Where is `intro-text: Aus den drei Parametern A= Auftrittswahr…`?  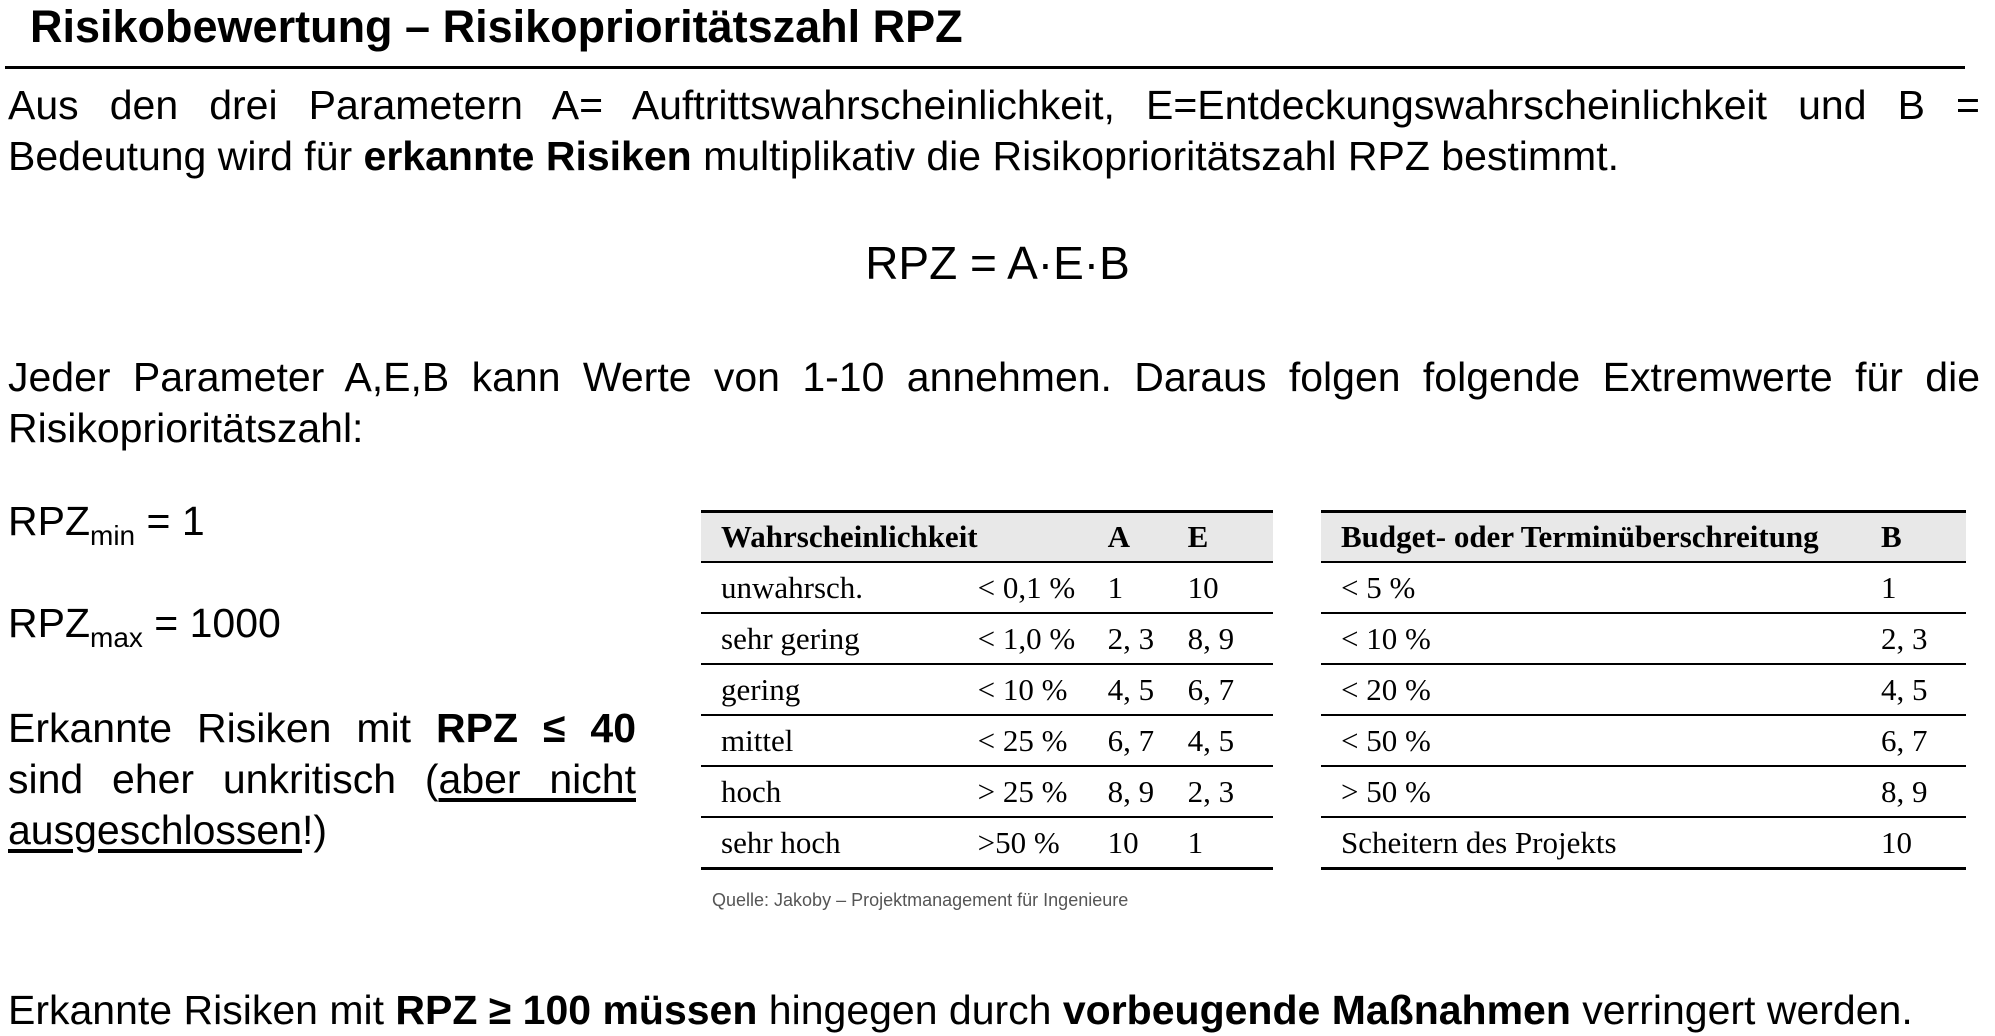
intro-text: Aus den drei Parametern A= Auftrittswahr… is located at coordinates (994, 130).